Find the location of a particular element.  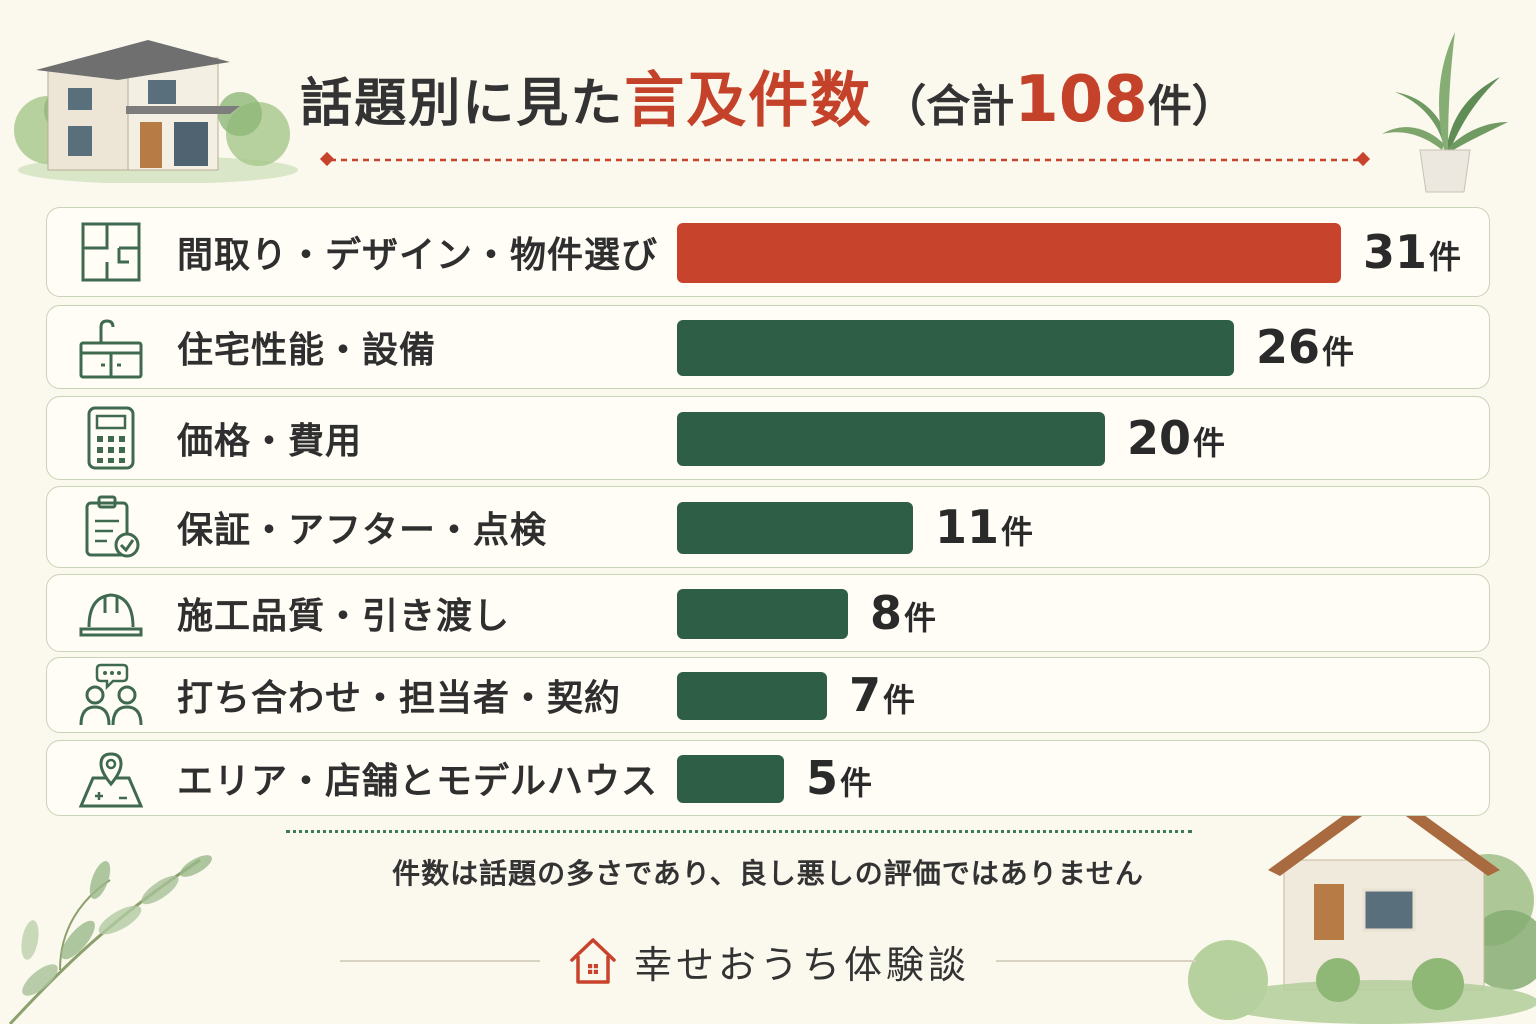

bar-value-label: 20件 is located at coordinates (1176, 438).